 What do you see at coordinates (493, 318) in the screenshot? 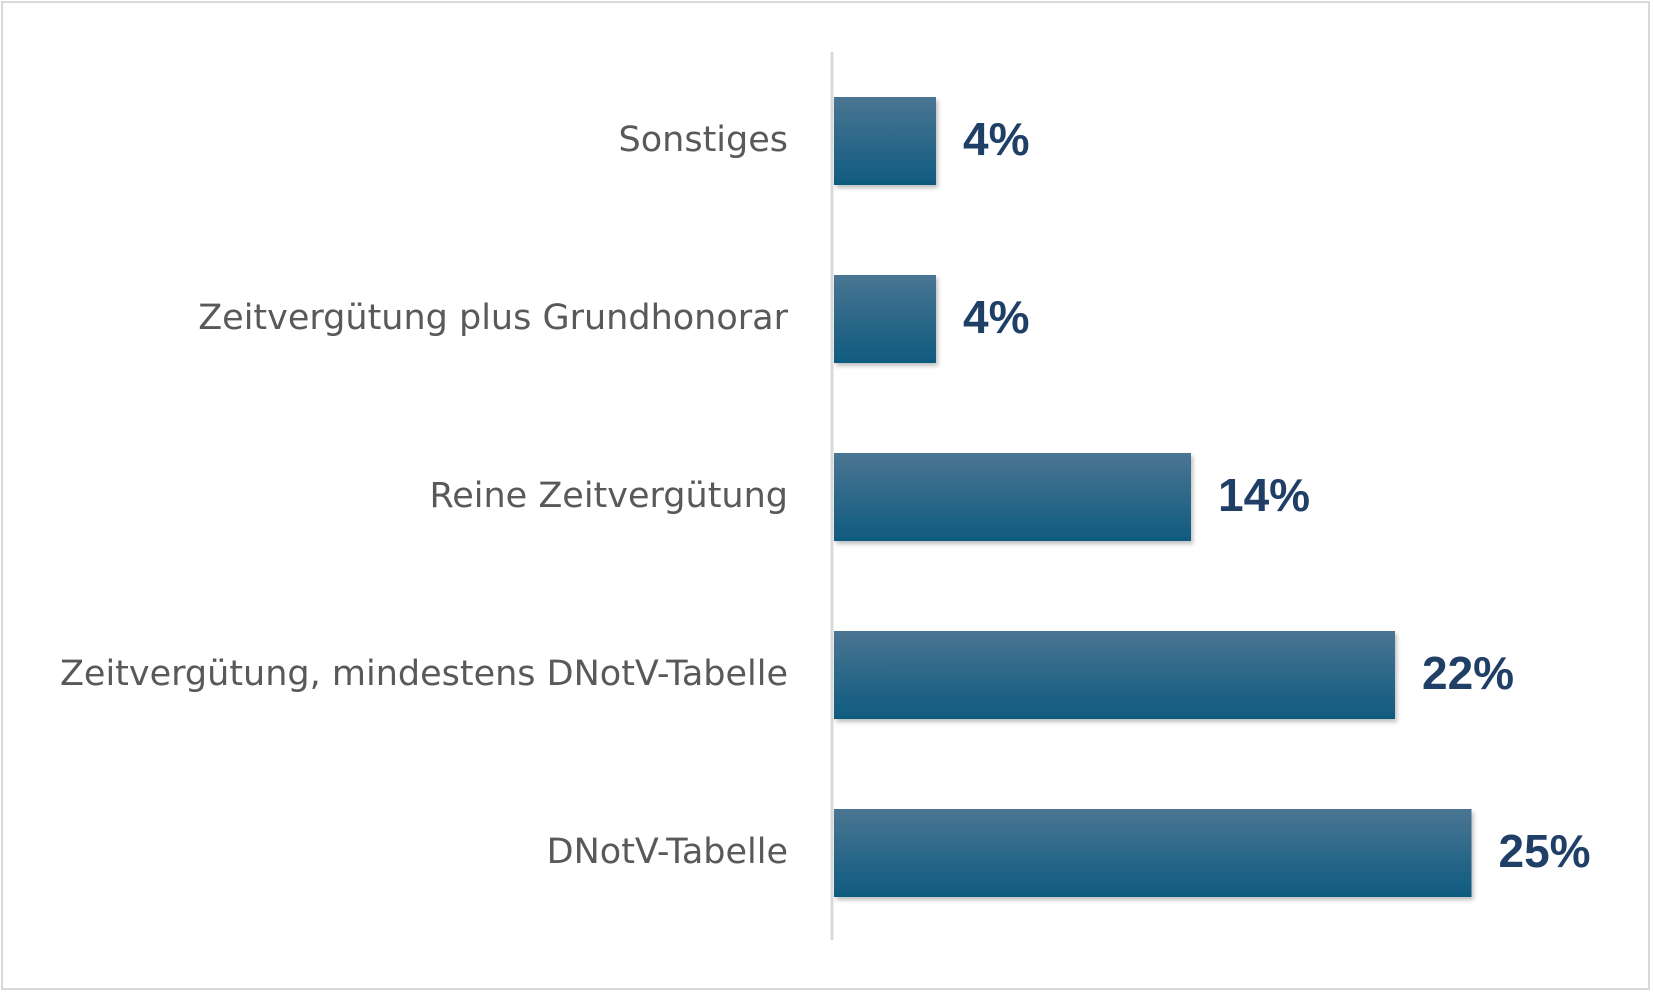
I see `category-label: Zeitvergütung plus Grundhonorar` at bounding box center [493, 318].